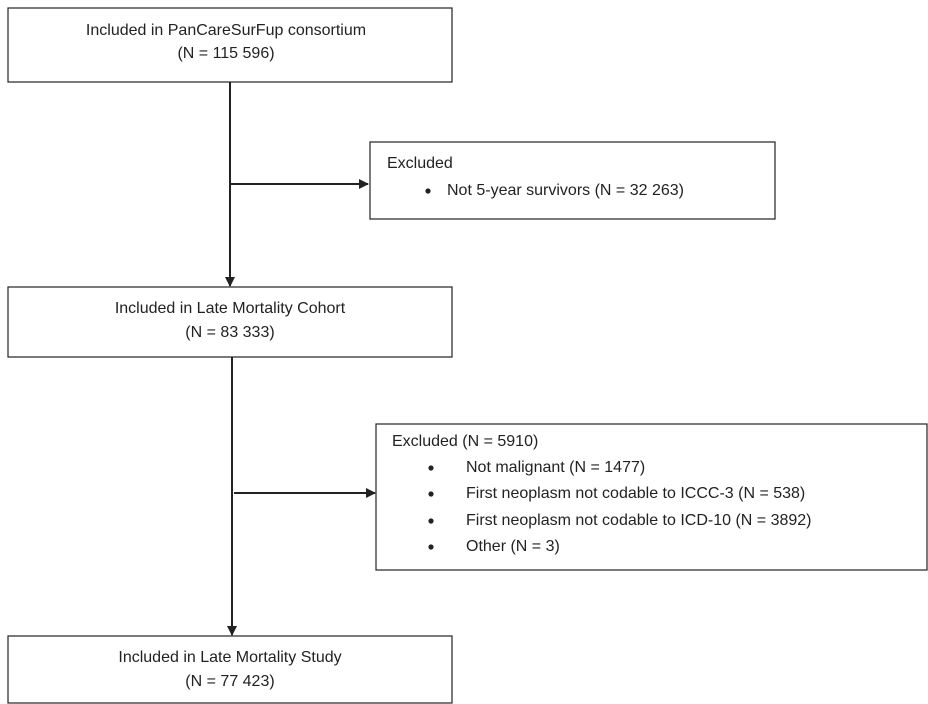 Image resolution: width=928 pixels, height=704 pixels. What do you see at coordinates (465, 441) in the screenshot?
I see `exclusion-heading: Excluded (N = 5910)` at bounding box center [465, 441].